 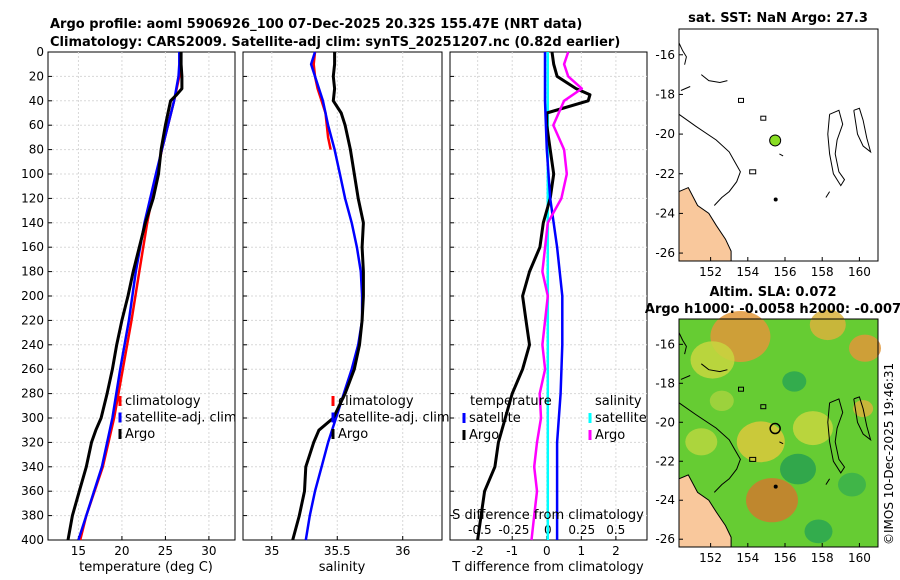 I want to click on sla-map-seamount, so click(x=775, y=486).